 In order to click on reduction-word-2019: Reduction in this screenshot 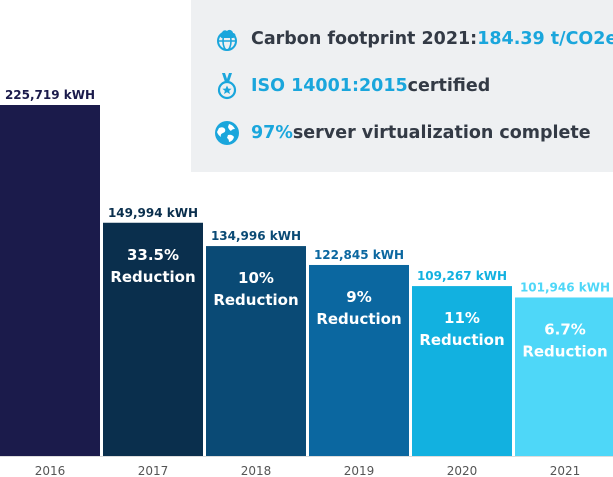, I will do `click(358, 319)`.